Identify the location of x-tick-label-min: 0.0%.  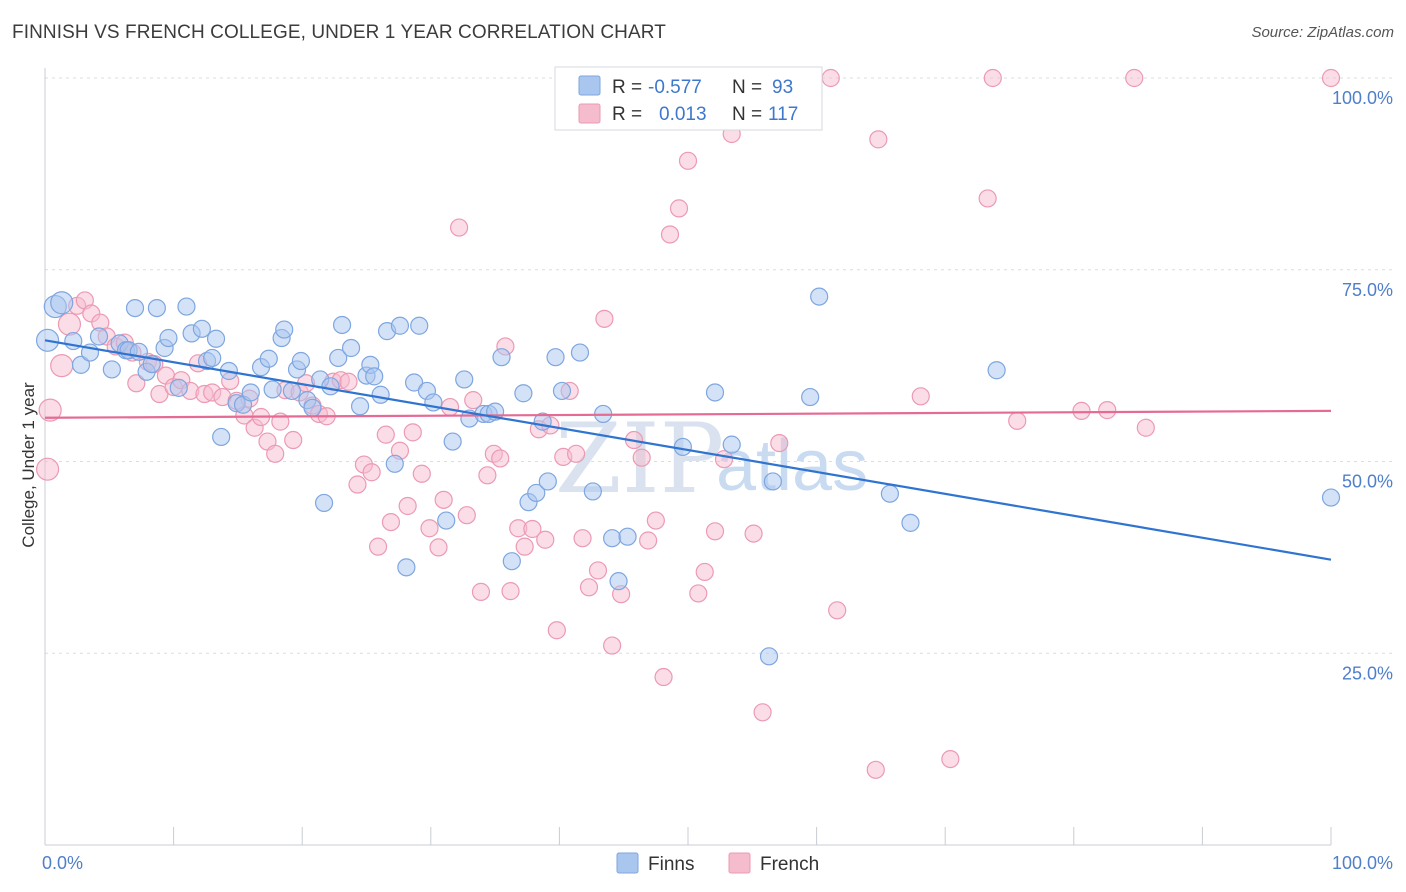
(62, 863).